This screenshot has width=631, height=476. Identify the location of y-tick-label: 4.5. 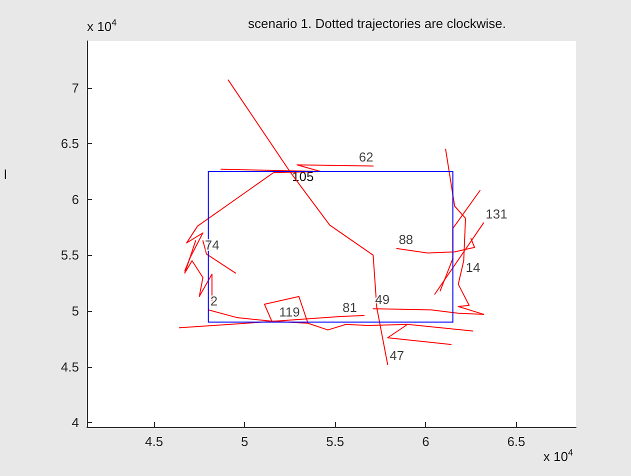
(69, 366).